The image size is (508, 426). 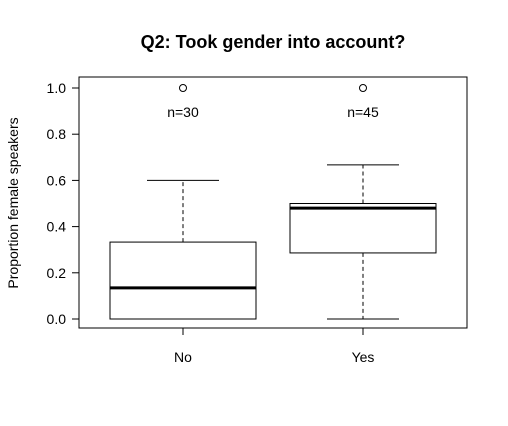 I want to click on sample-size-label: n=45, so click(x=363, y=112).